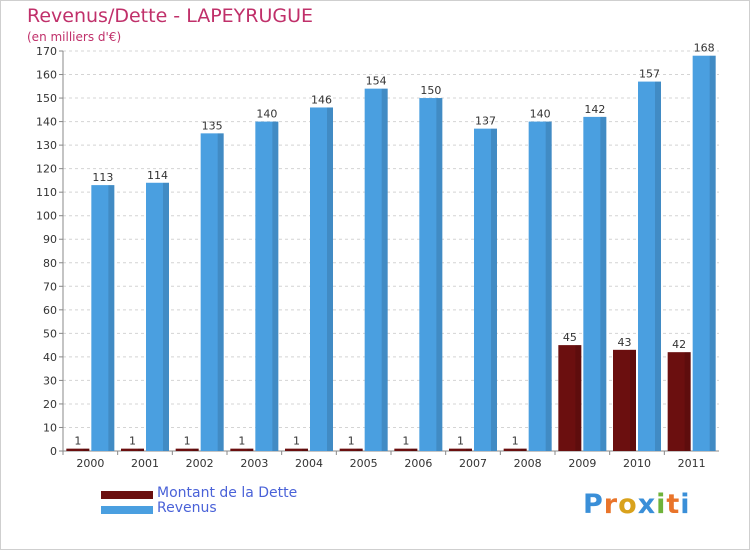 This screenshot has height=550, width=750. What do you see at coordinates (46, 145) in the screenshot?
I see `y-tick-label: 130` at bounding box center [46, 145].